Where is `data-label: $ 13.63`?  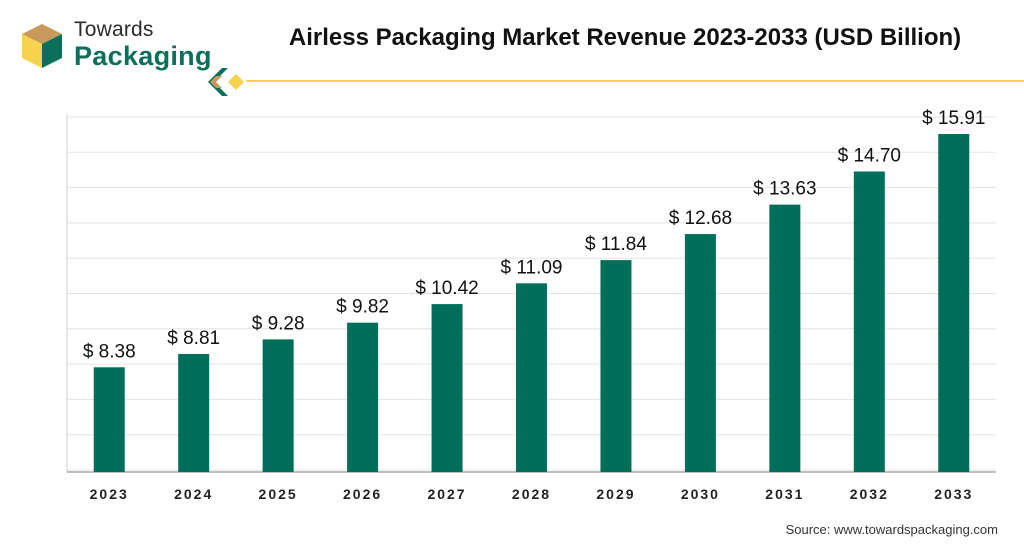
data-label: $ 13.63 is located at coordinates (784, 189).